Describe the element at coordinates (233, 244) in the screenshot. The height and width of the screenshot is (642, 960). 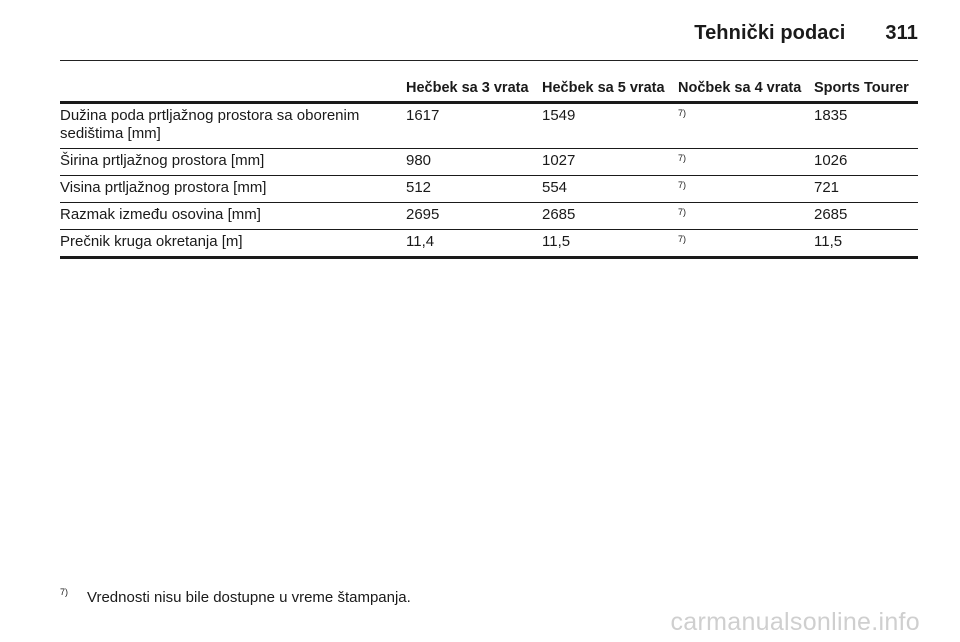
I see `row-label: Prečnik kruga okretanja [m]` at that location.